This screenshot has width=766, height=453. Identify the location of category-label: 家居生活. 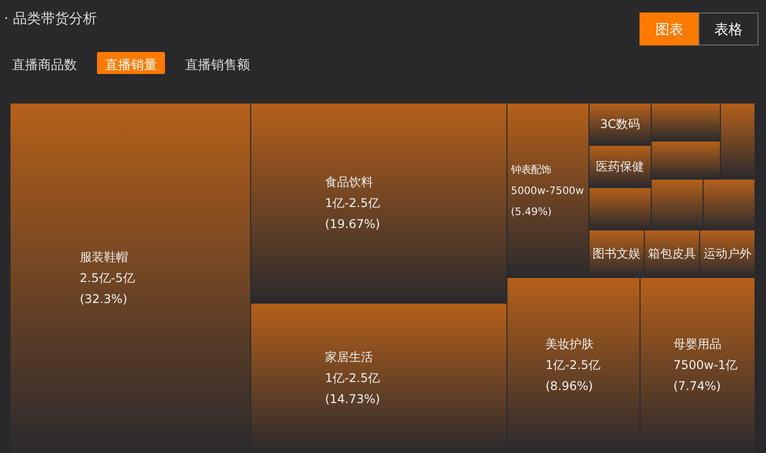
(348, 357).